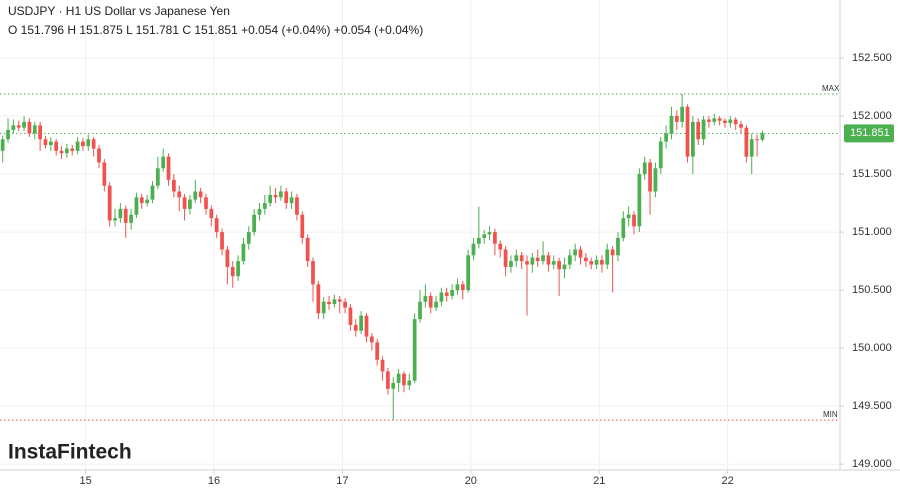 This screenshot has width=900, height=490. What do you see at coordinates (869, 133) in the screenshot?
I see `last-price-badge` at bounding box center [869, 133].